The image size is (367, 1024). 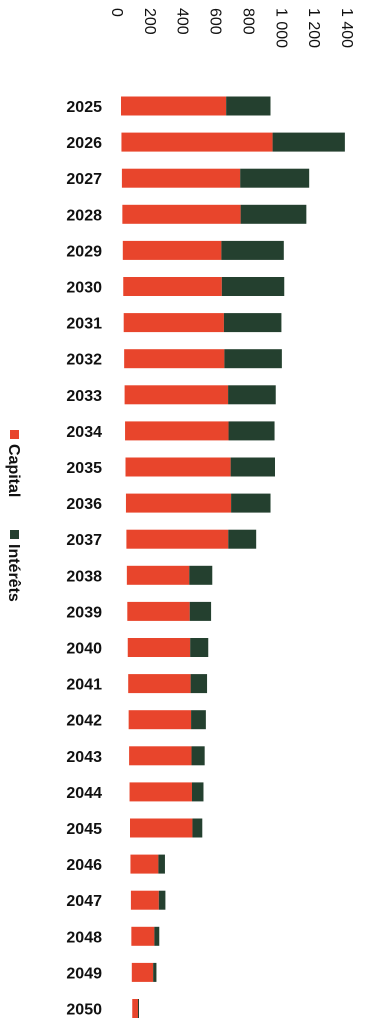 I want to click on category-label: 2042, so click(x=84, y=721).